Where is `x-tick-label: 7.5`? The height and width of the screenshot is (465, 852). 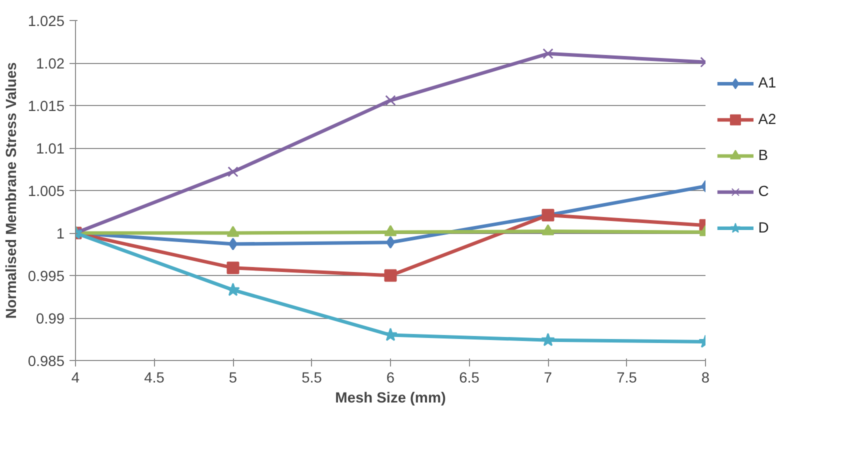 x-tick-label: 7.5 is located at coordinates (626, 378).